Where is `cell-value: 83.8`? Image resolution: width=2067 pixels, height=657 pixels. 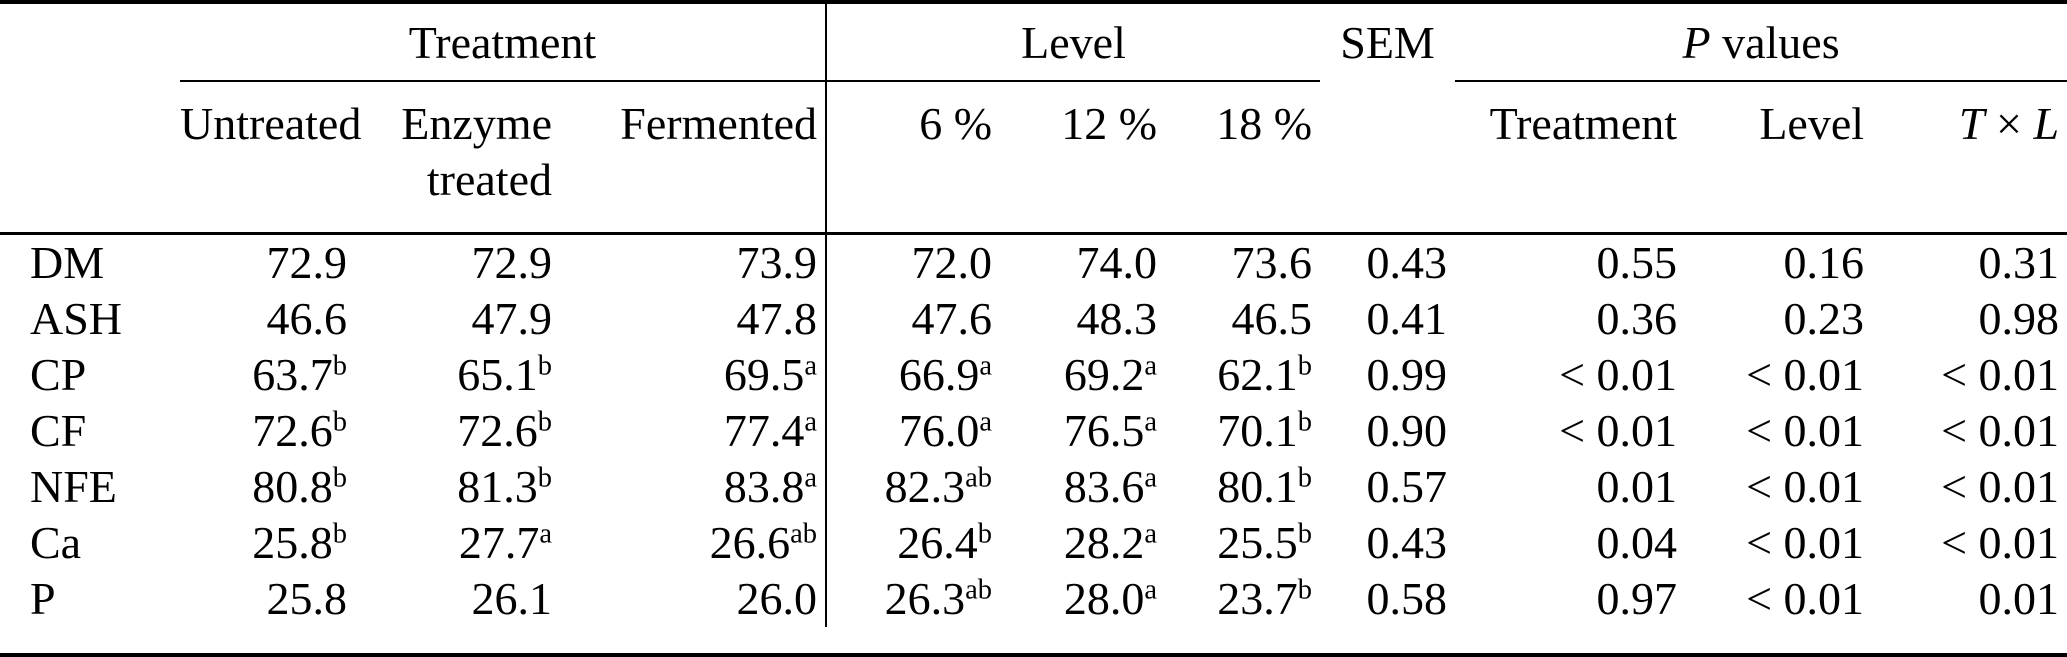
cell-value: 83.8 is located at coordinates (764, 486).